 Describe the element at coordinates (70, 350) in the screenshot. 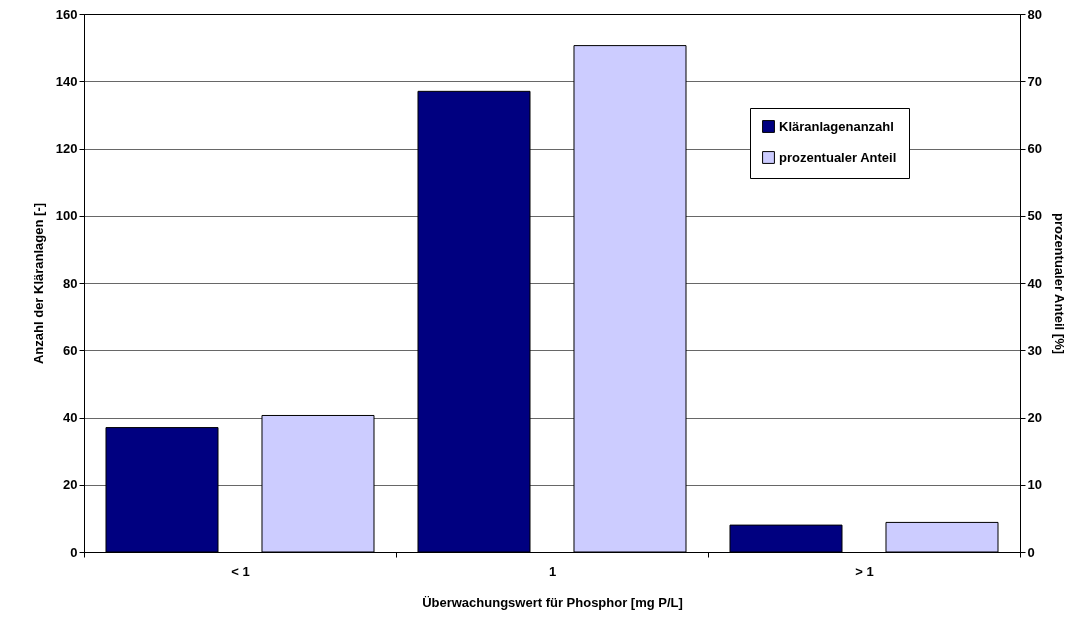

I see `y-tick-label: 60` at that location.